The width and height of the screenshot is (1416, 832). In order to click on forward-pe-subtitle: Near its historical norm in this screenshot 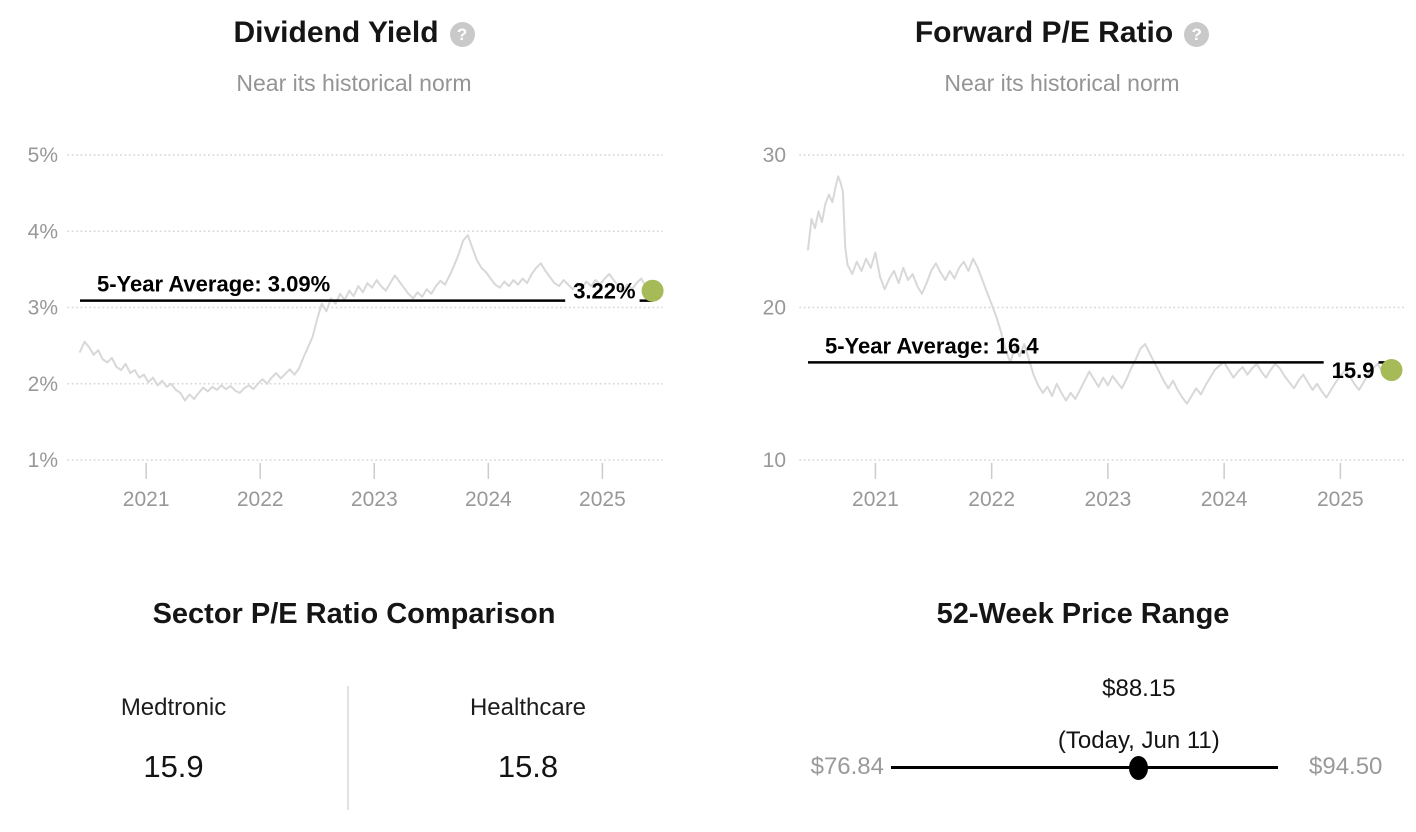, I will do `click(1062, 83)`.